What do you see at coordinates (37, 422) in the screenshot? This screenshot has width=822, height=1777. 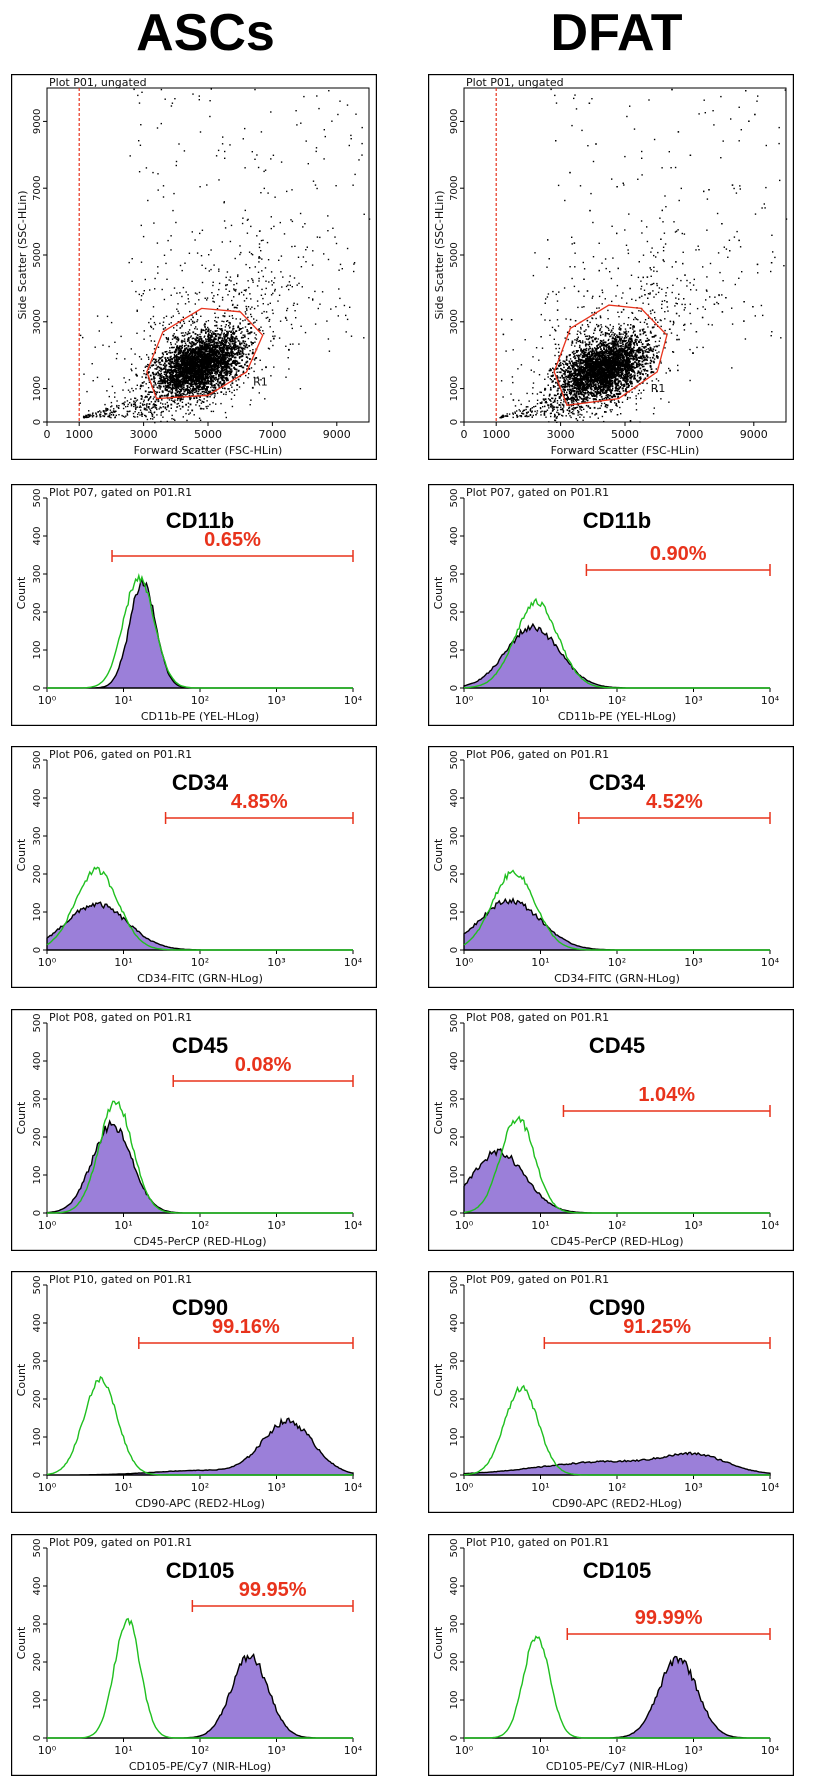 I see `y-tick-label: 0` at bounding box center [37, 422].